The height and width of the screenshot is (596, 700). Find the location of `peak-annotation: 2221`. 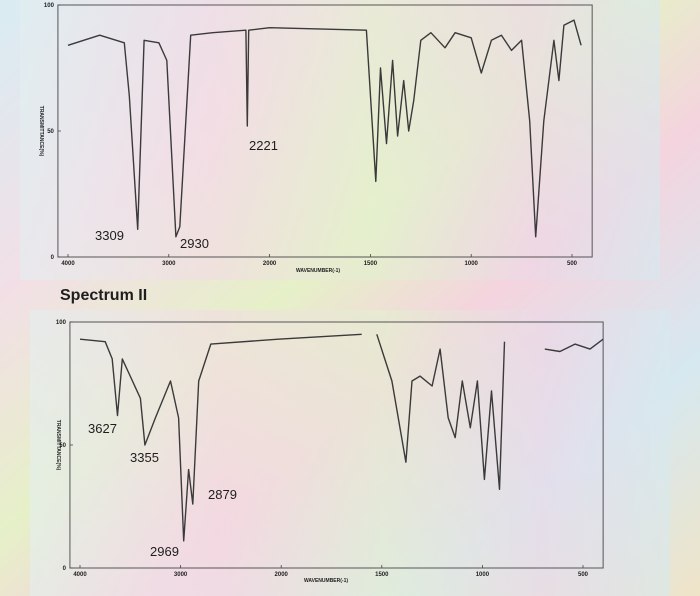

peak-annotation: 2221 is located at coordinates (263, 145).